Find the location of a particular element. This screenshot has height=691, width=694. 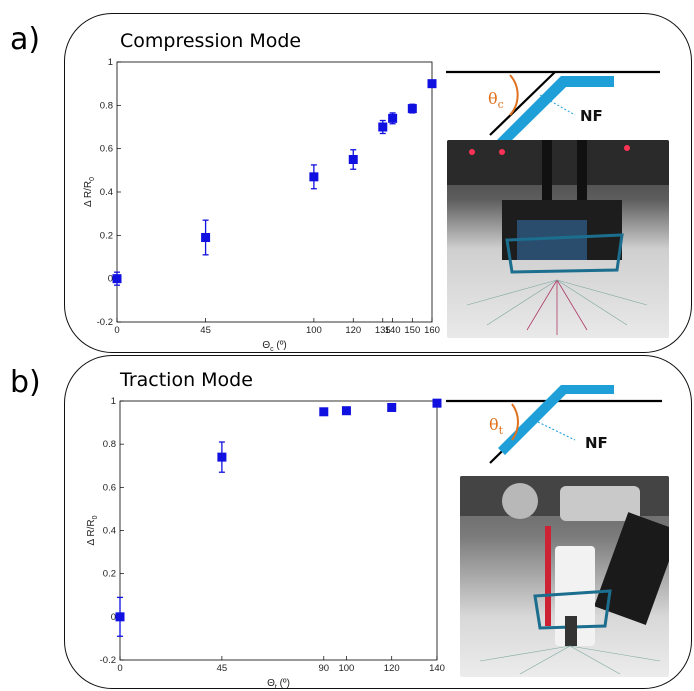

compression-setup-photo is located at coordinates (558, 239).